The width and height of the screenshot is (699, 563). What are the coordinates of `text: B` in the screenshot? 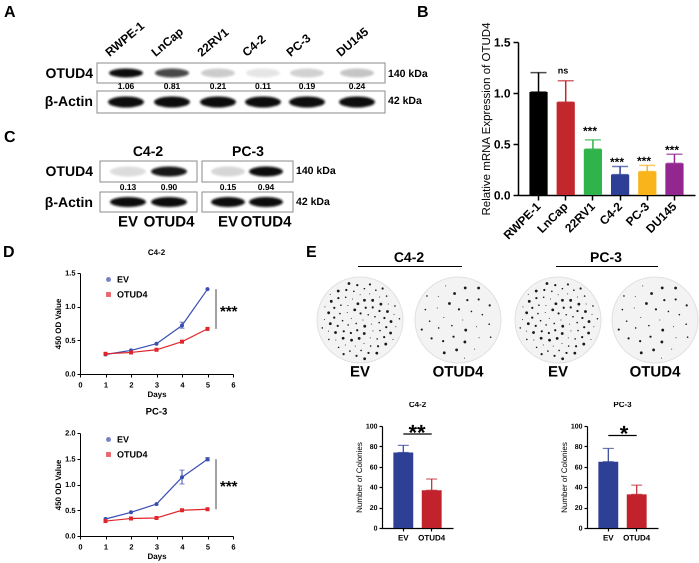 It's located at (423, 12).